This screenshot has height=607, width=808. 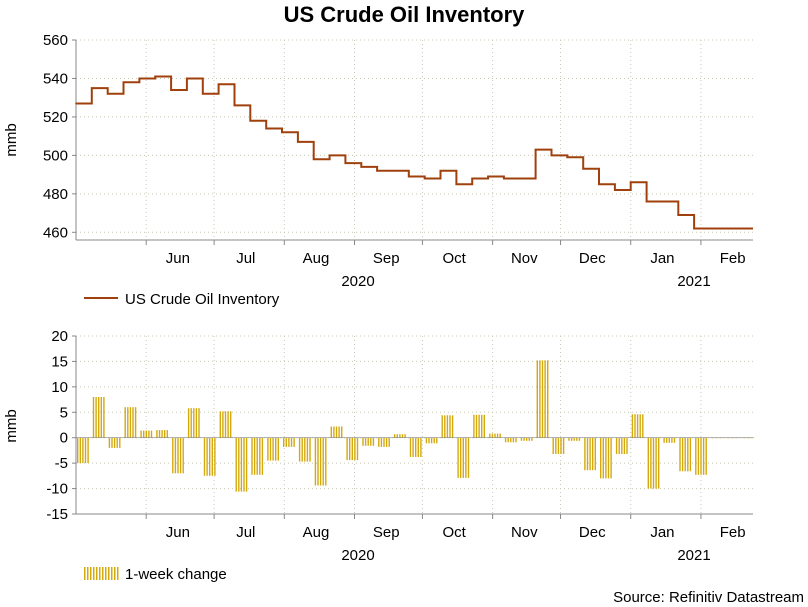 I want to click on x-tick-label: Feb, so click(x=733, y=258).